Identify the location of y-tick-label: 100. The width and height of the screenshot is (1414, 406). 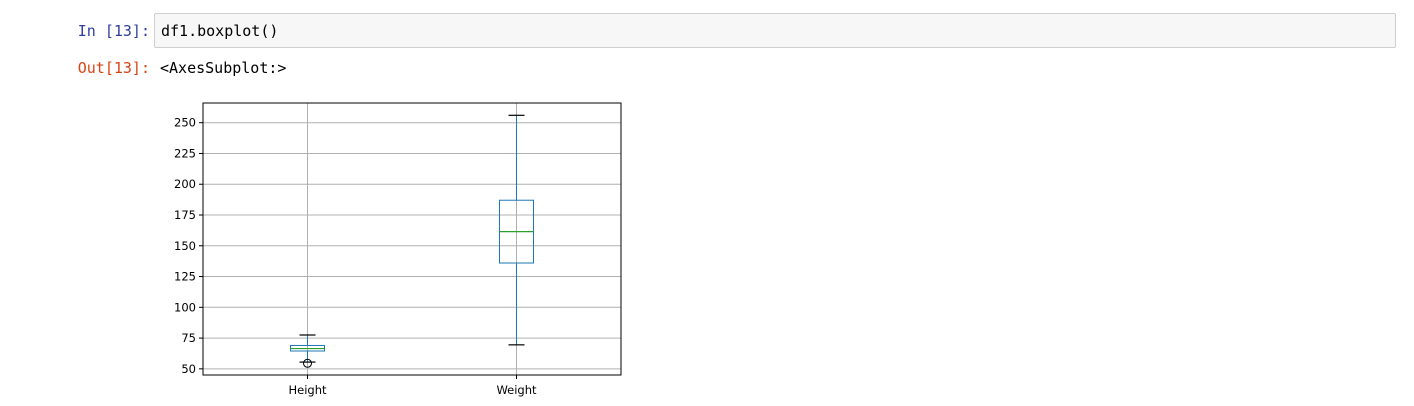
(185, 307).